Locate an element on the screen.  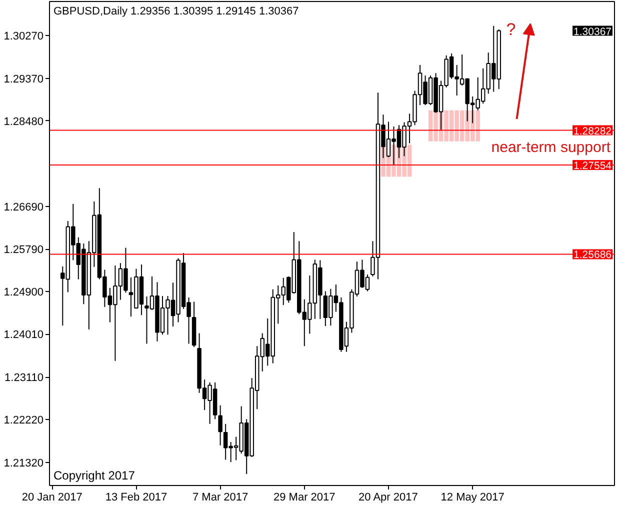
x-tick-label: 29 Mar 2017 is located at coordinates (305, 498).